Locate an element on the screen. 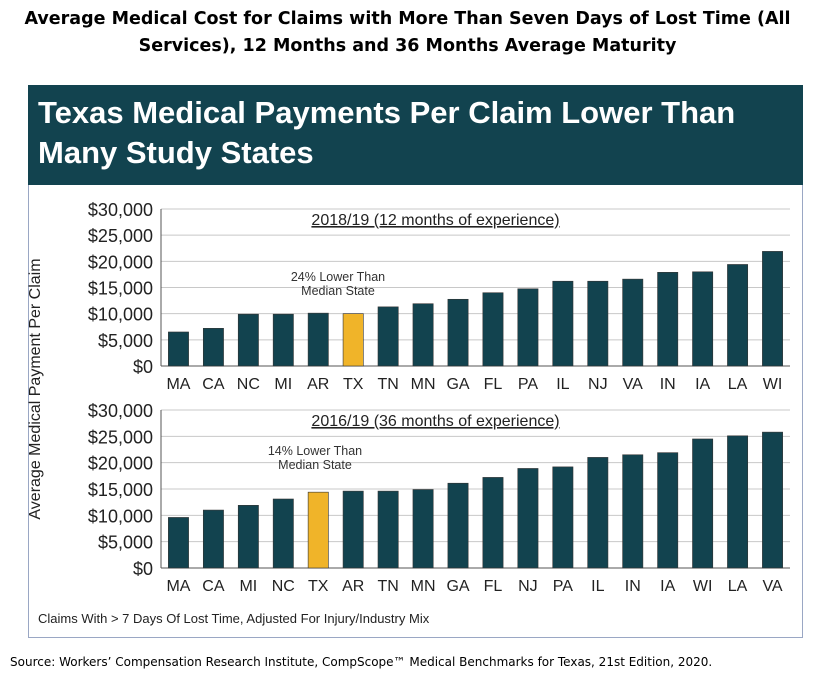 The image size is (815, 678). chart-subtitle: 2018/19 (12 months of experience) is located at coordinates (435, 220).